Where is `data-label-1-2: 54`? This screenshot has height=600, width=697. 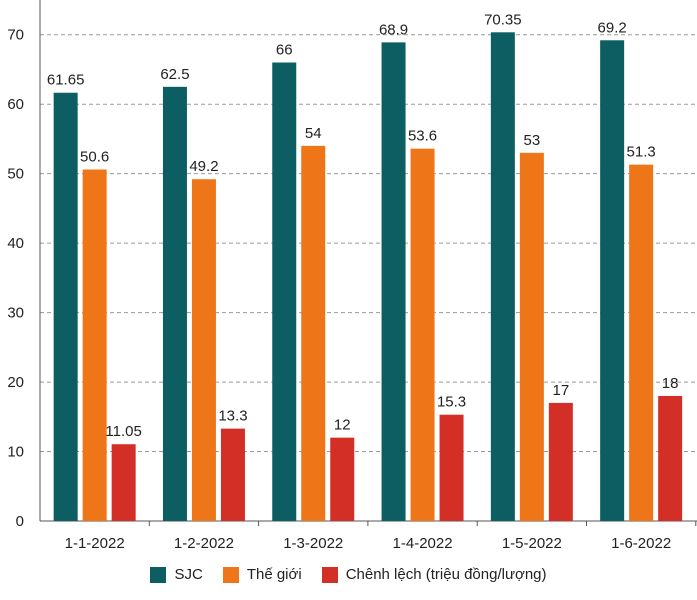 data-label-1-2: 54 is located at coordinates (313, 133).